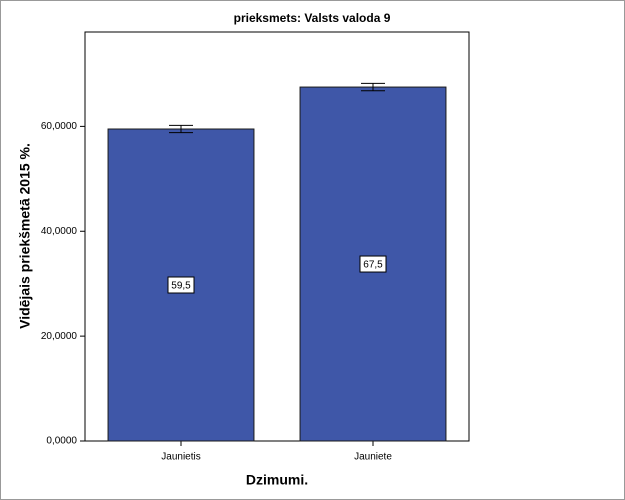 The image size is (625, 500). I want to click on y-tick-label: 0,0000, so click(61, 441).